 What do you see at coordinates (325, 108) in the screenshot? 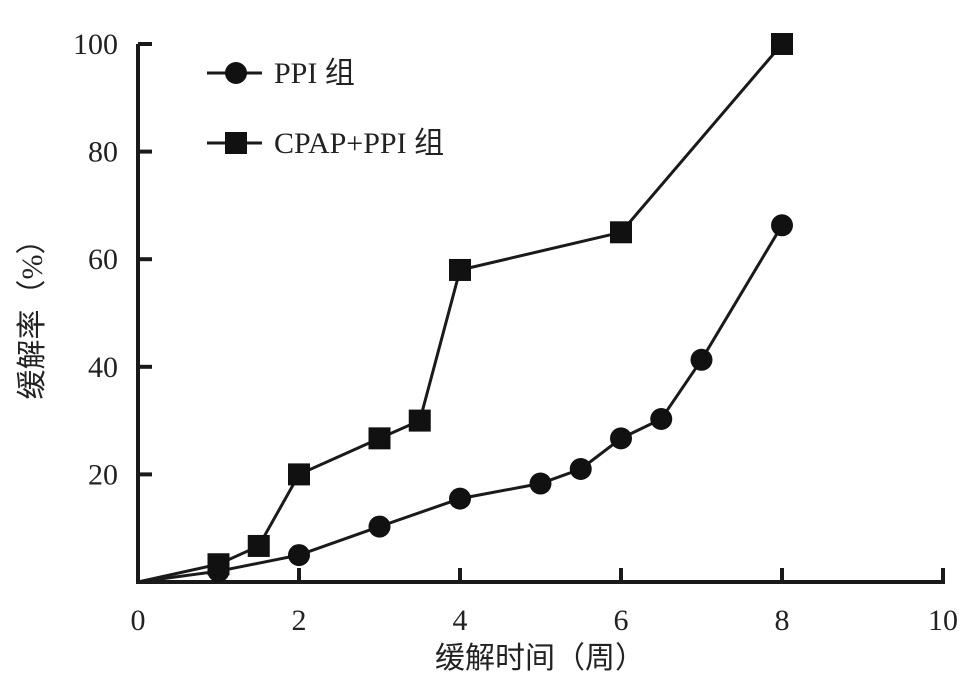
I see `legend: PPI 组 CPAP+PPI 组` at bounding box center [325, 108].